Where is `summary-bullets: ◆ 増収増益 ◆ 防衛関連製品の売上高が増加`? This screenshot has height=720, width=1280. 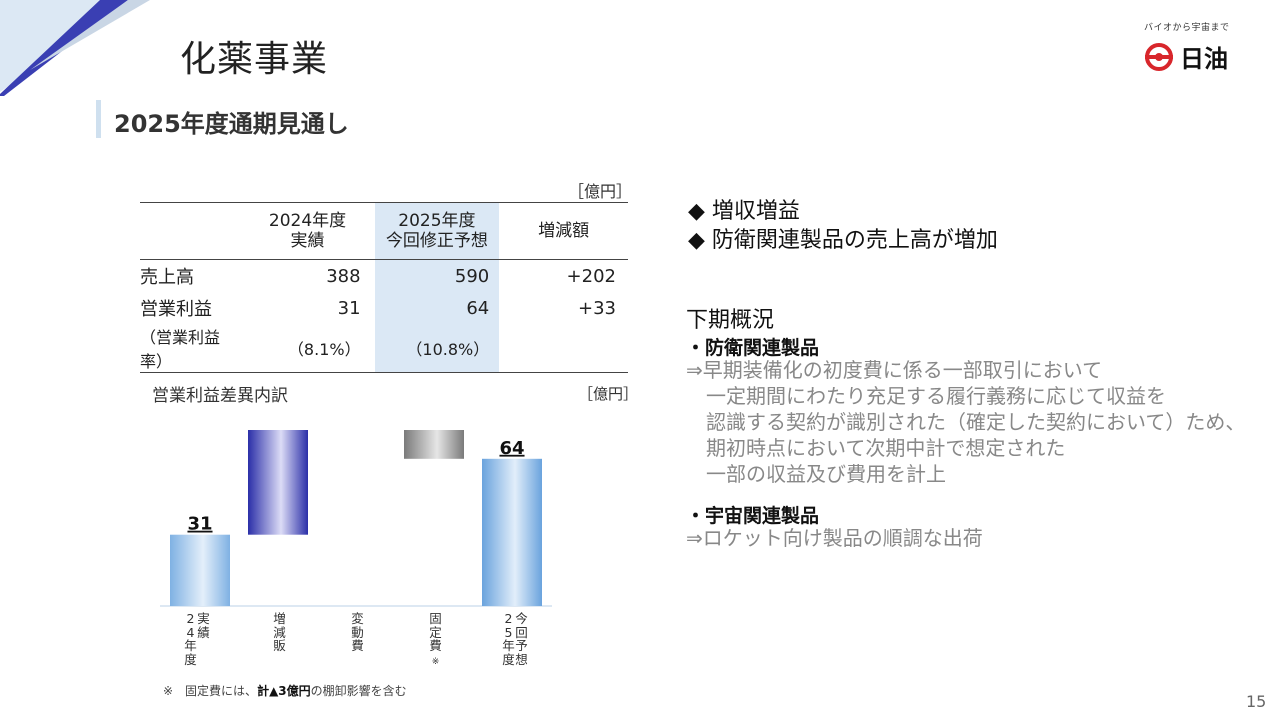 summary-bullets: ◆ 増収増益 ◆ 防衛関連製品の売上高が増加 is located at coordinates (843, 226).